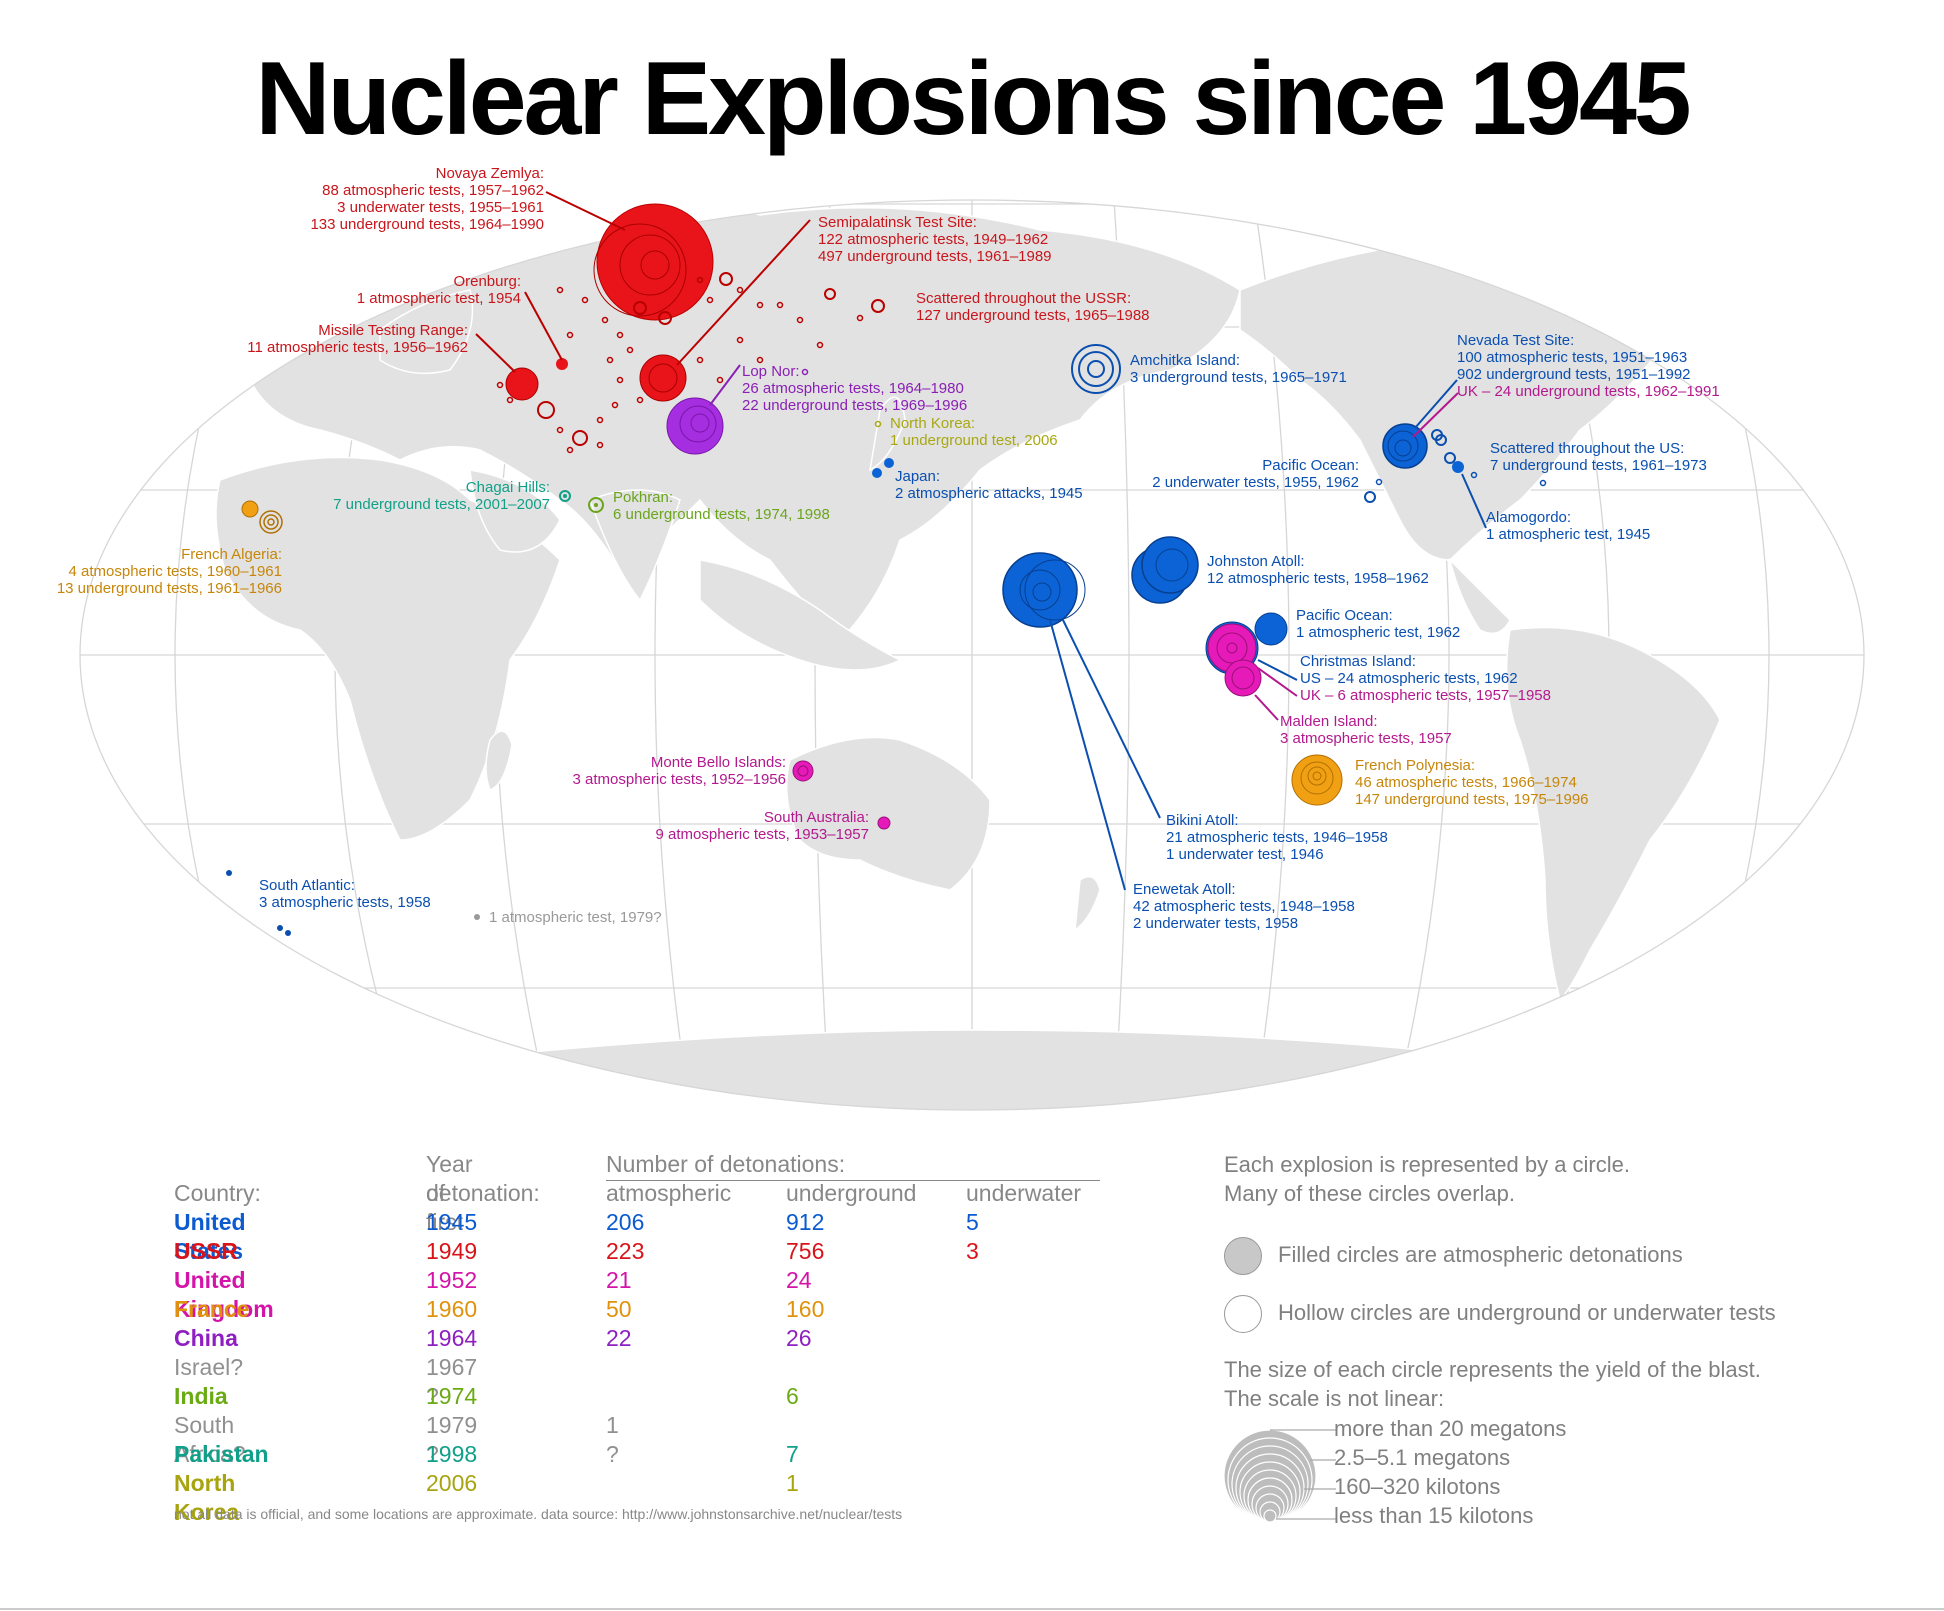  I want to click on filled-circle-icon, so click(1243, 1256).